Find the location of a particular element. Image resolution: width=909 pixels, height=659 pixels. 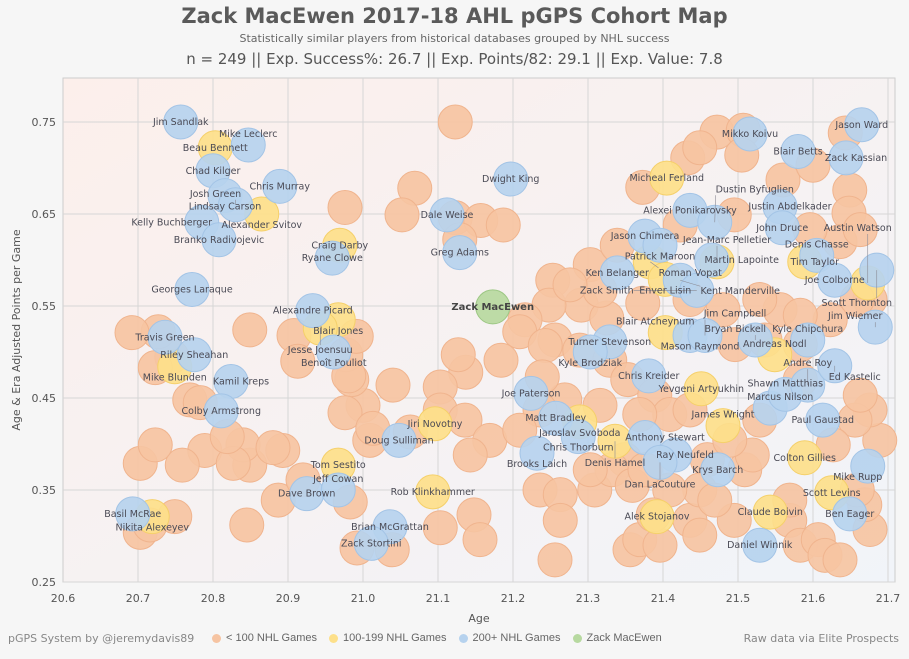

point-label: Anthony Stewart is located at coordinates (665, 438).